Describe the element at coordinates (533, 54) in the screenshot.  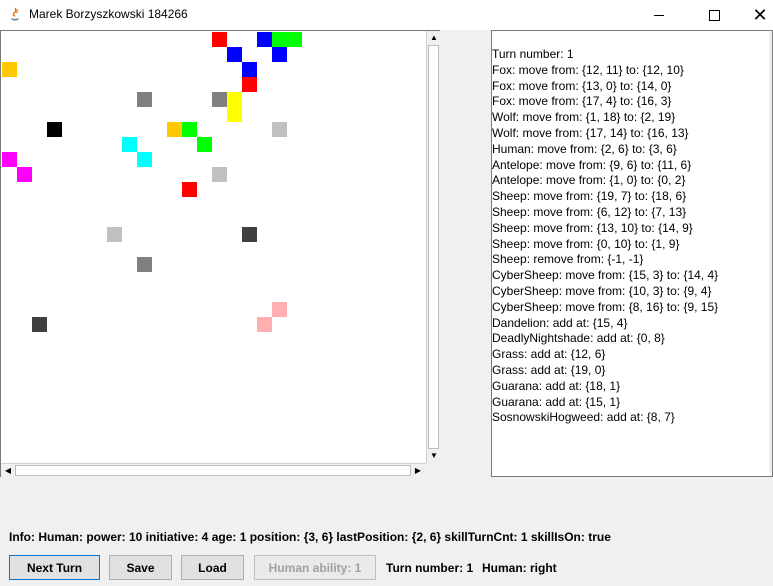
I see `log-line: Turn number: 1` at that location.